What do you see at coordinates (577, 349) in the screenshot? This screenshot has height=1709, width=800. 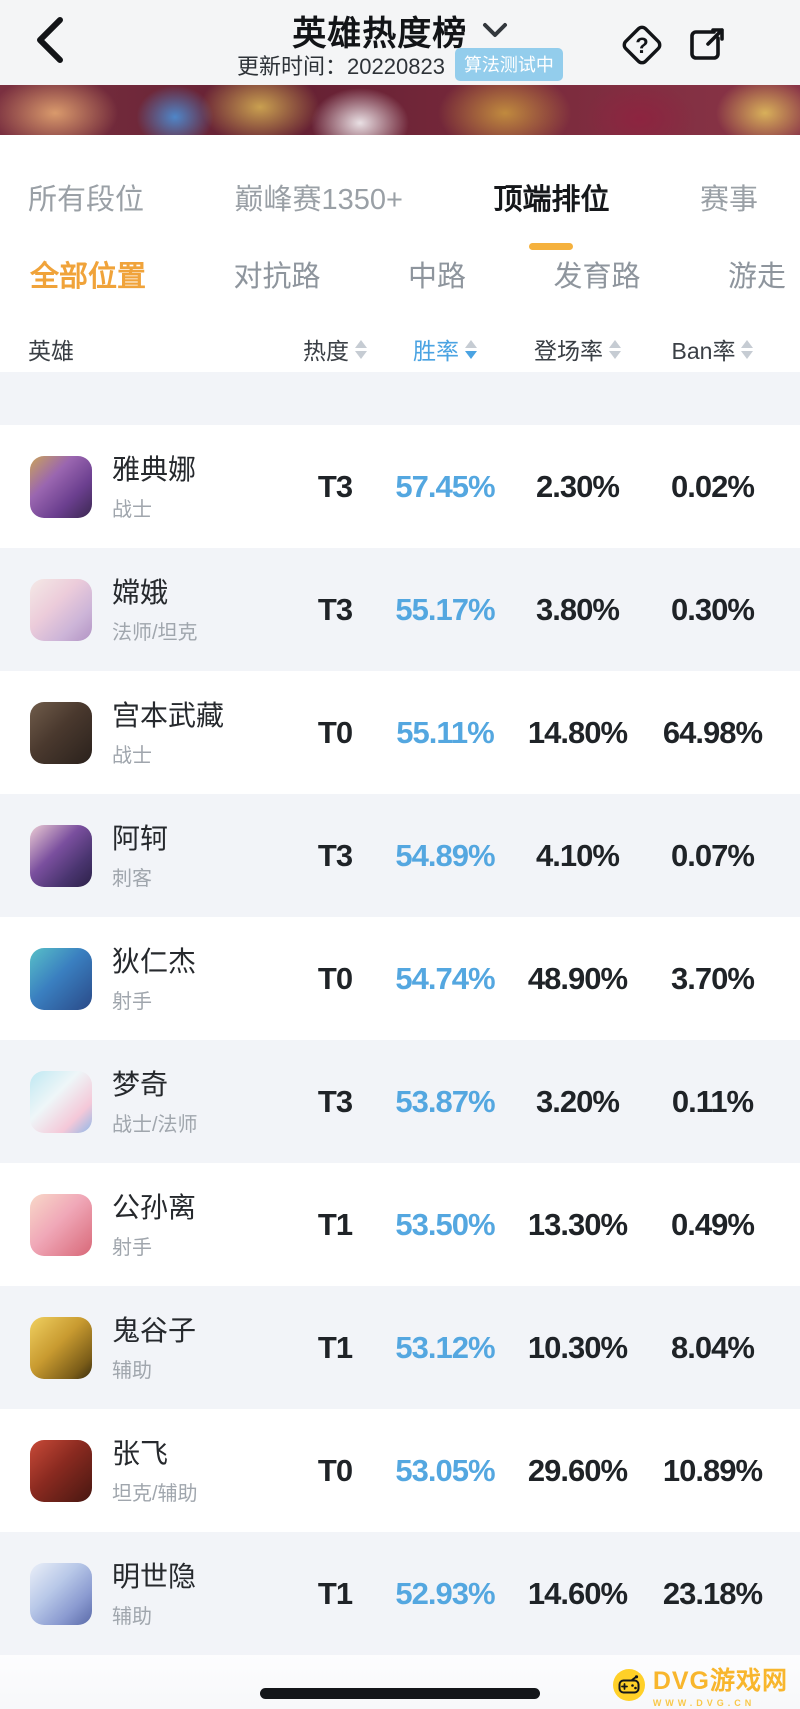 I see `col-pickrate-sort: 登场率` at bounding box center [577, 349].